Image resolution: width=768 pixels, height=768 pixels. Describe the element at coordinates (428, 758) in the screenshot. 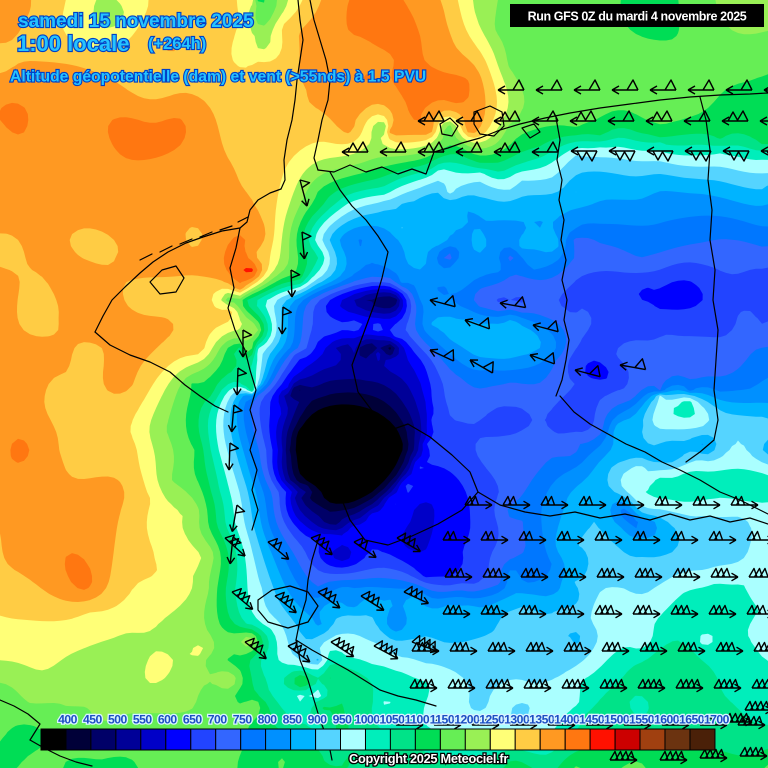

I see `svg-text: Copyright 2025 Meteociel.fr` at that location.